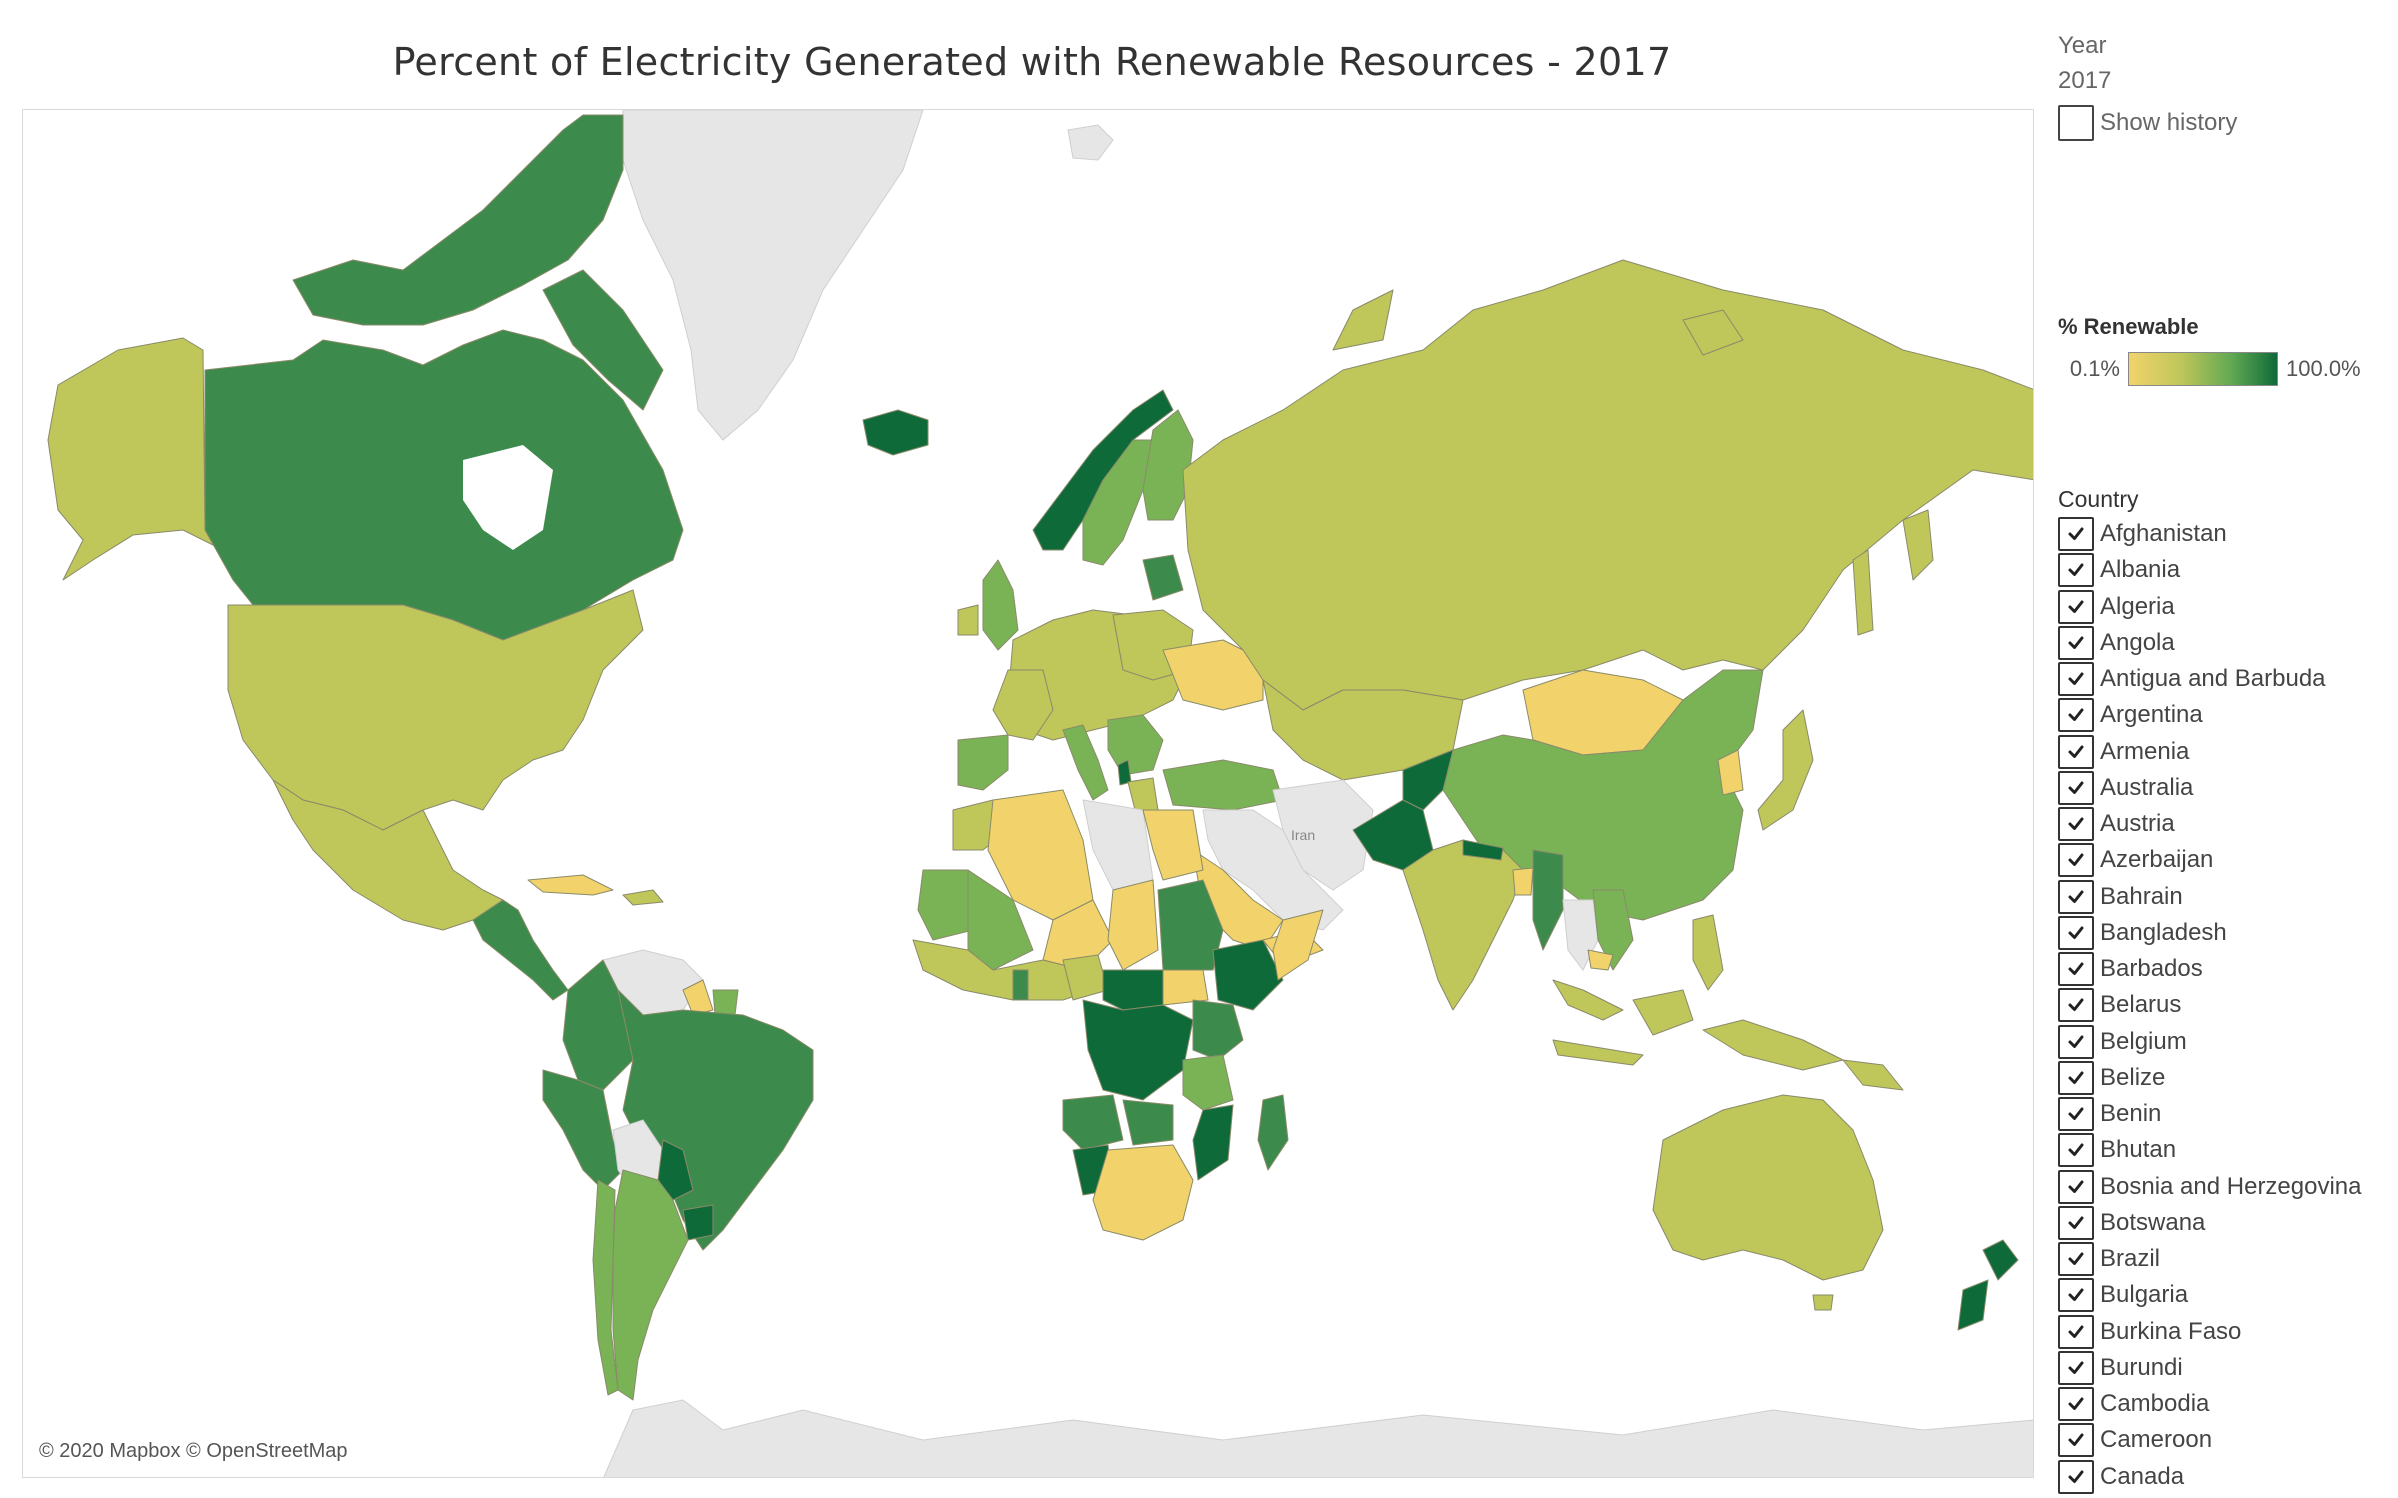 The width and height of the screenshot is (2398, 1498). What do you see at coordinates (1873, 1075) in the screenshot?
I see `country-papua-new-guinea` at bounding box center [1873, 1075].